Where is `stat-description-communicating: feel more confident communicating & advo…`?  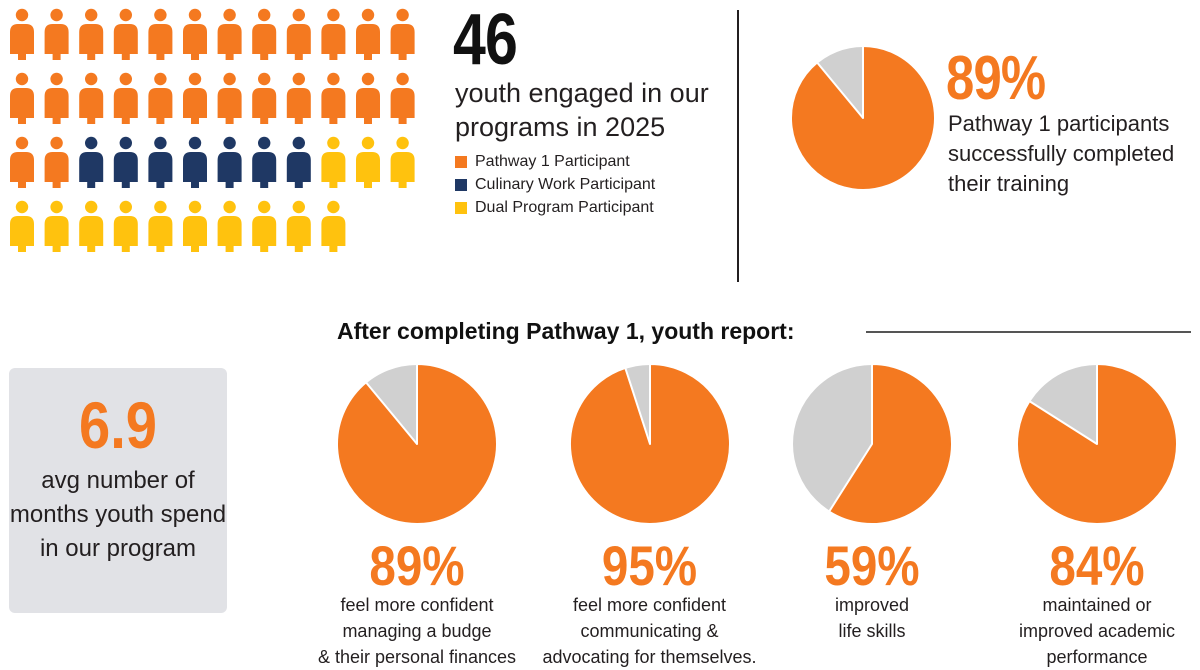
stat-description-communicating: feel more confident communicating & advo… is located at coordinates (649, 631).